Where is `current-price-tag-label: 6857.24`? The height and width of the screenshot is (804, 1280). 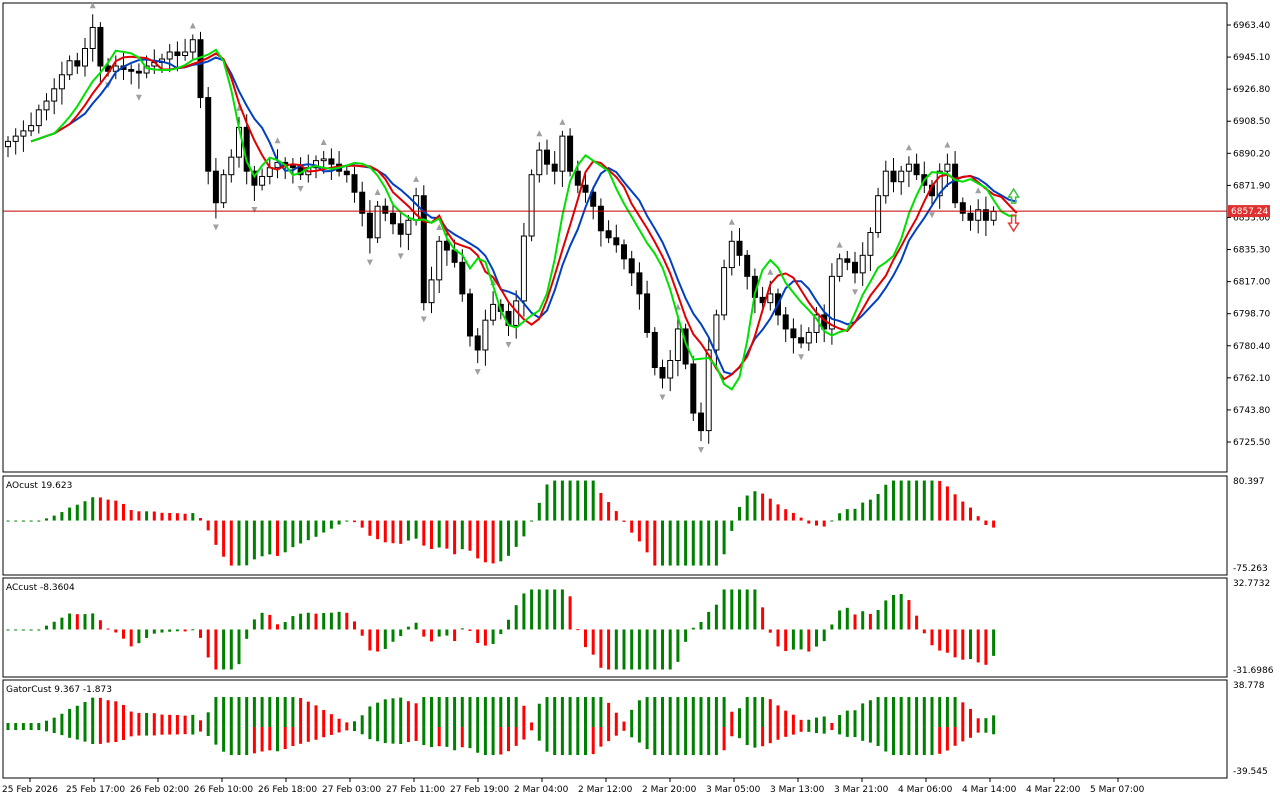
current-price-tag-label: 6857.24 is located at coordinates (1249, 212).